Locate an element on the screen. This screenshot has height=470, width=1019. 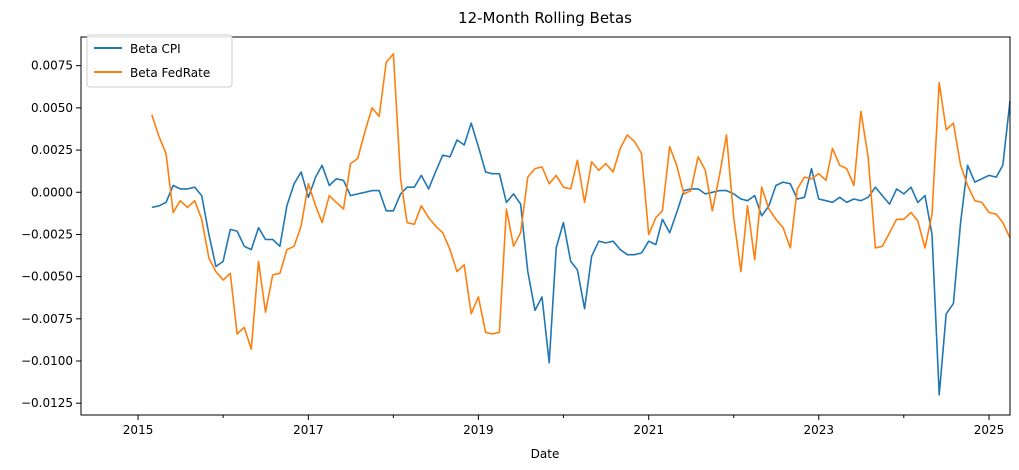
x-tick-label: 2015 is located at coordinates (138, 430).